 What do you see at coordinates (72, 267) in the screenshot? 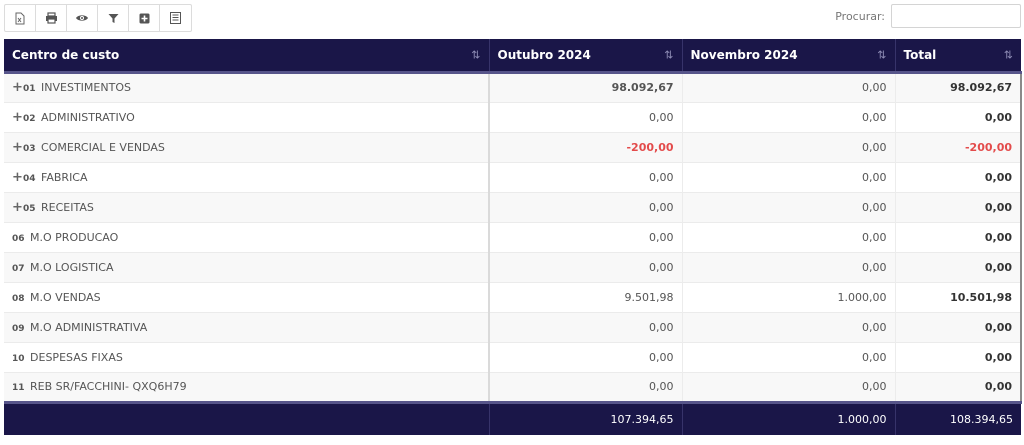
I see `cost-center-name: M.O LOGISTICA` at bounding box center [72, 267].